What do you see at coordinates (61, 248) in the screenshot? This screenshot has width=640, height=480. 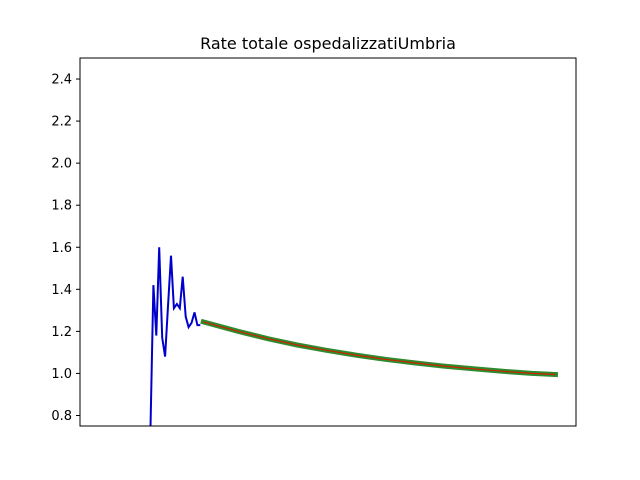 I see `y-tick-label: 1.6` at bounding box center [61, 248].